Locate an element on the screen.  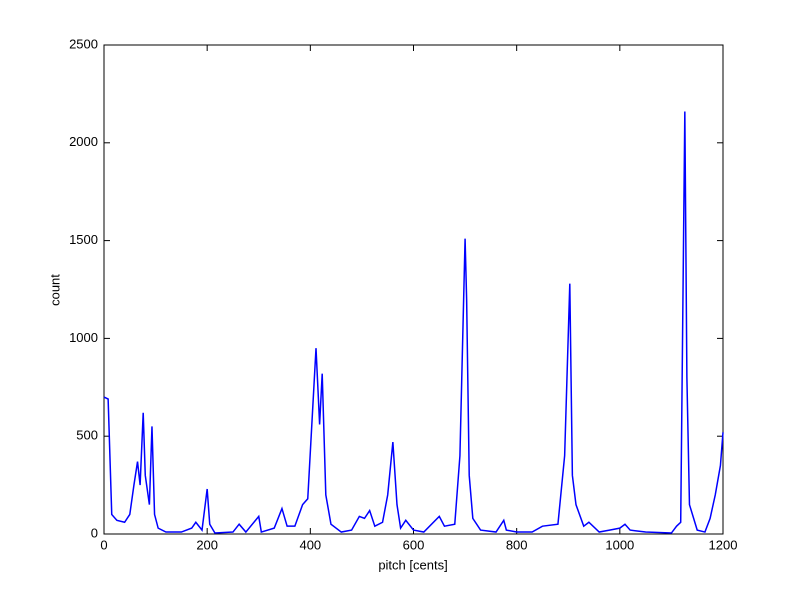
y-tick-label: 0 is located at coordinates (94, 532).